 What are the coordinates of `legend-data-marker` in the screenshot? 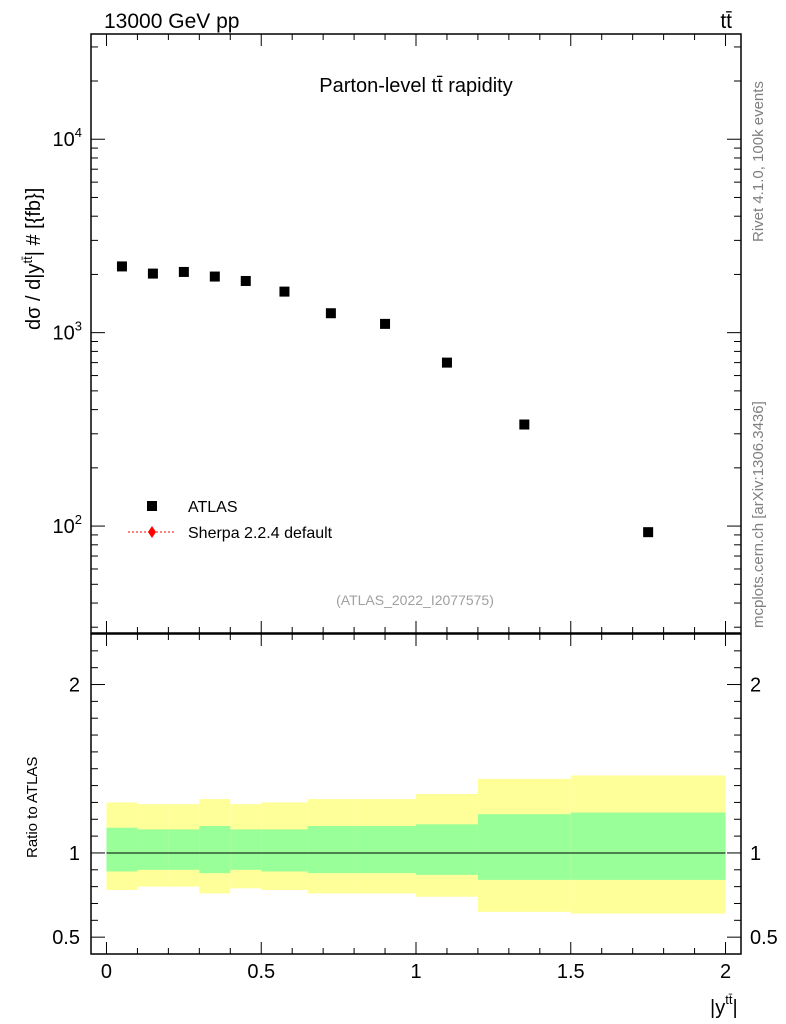 It's located at (152, 506).